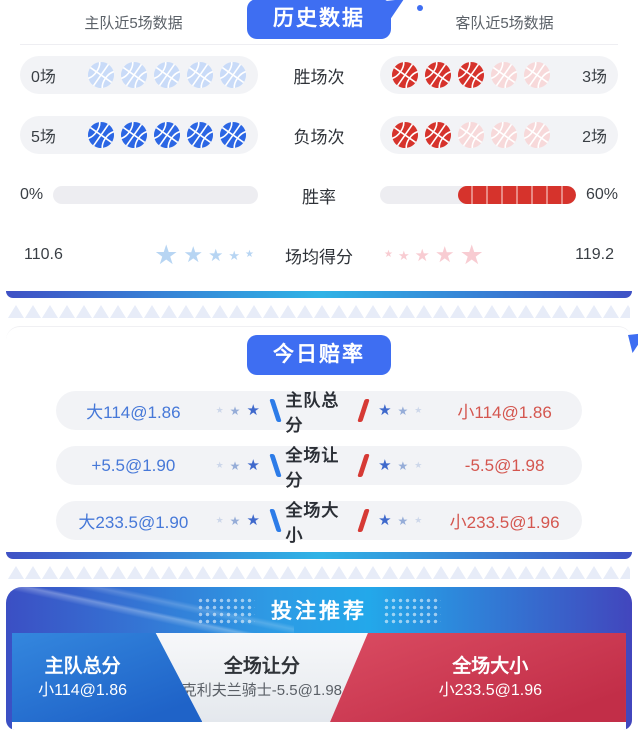  Describe the element at coordinates (133, 522) in the screenshot. I see `odds-home-value: 大233.5@1.90` at that location.